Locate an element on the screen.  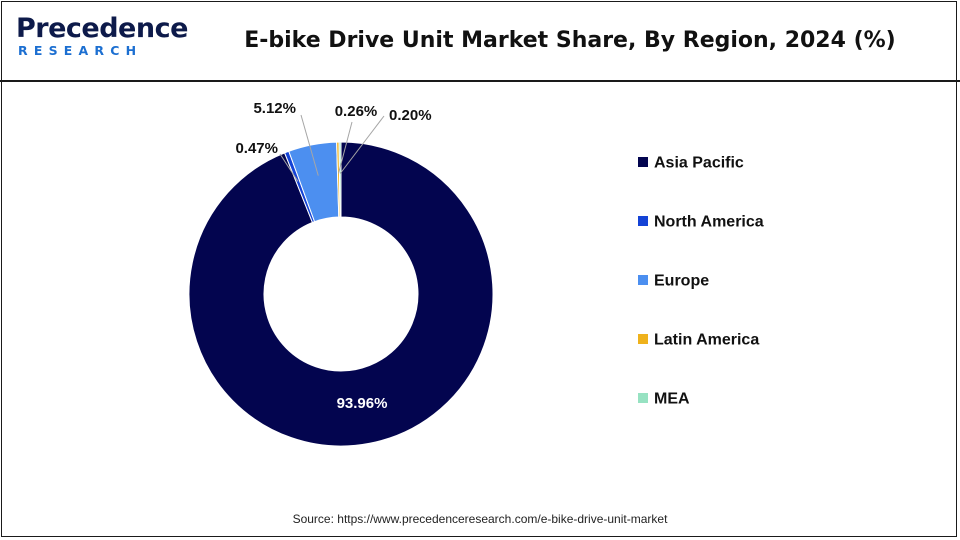
data-label-latin-america: 0.26% is located at coordinates (356, 111).